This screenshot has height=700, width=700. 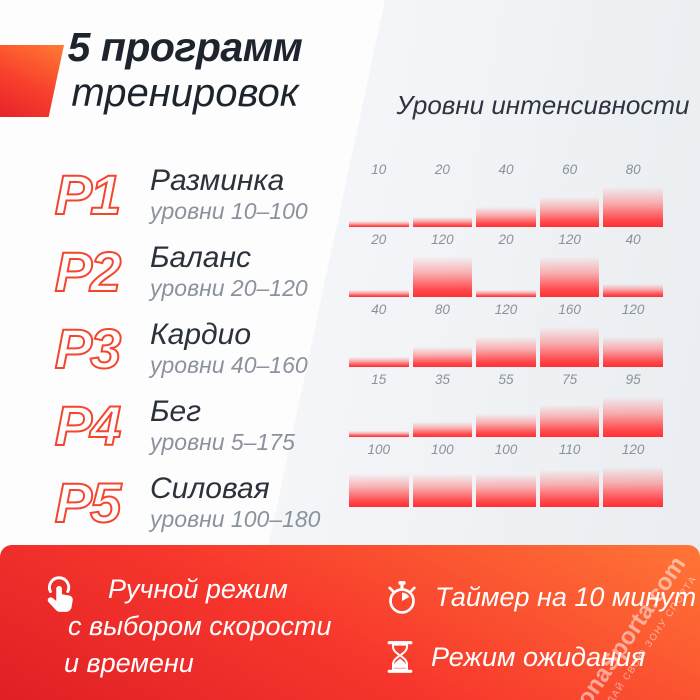 What do you see at coordinates (185, 93) in the screenshot?
I see `page-title-line2: тренировок` at bounding box center [185, 93].